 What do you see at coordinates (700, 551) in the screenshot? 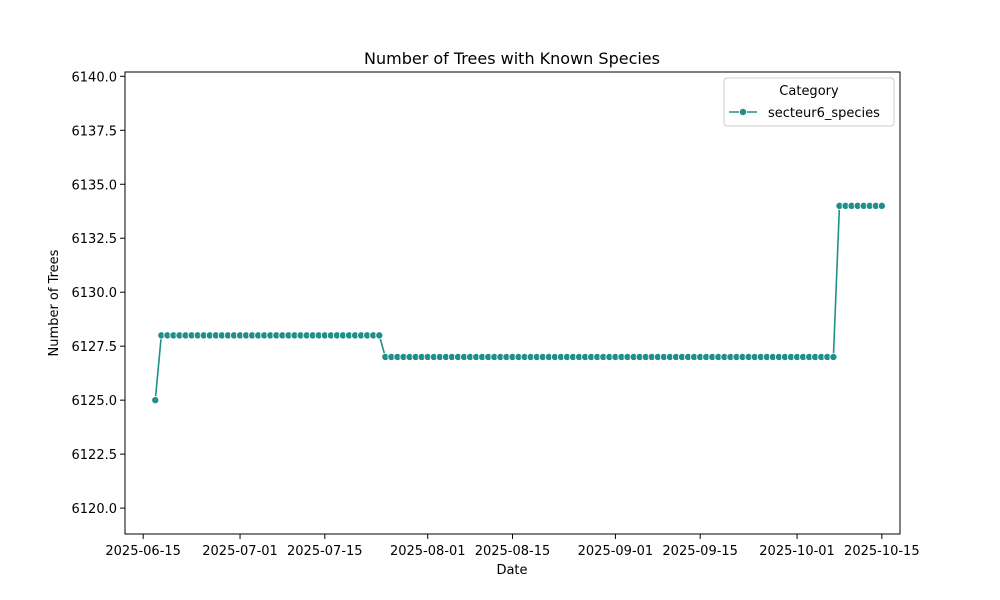
I see `x-tick-label: 2025-09-15` at bounding box center [700, 551].